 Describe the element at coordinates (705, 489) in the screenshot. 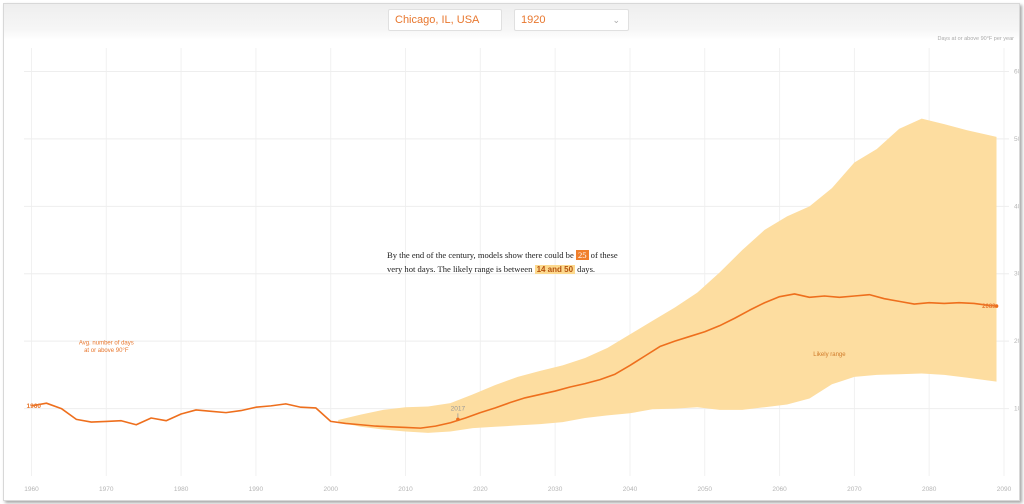

I see `x-tick-label: 2050` at that location.